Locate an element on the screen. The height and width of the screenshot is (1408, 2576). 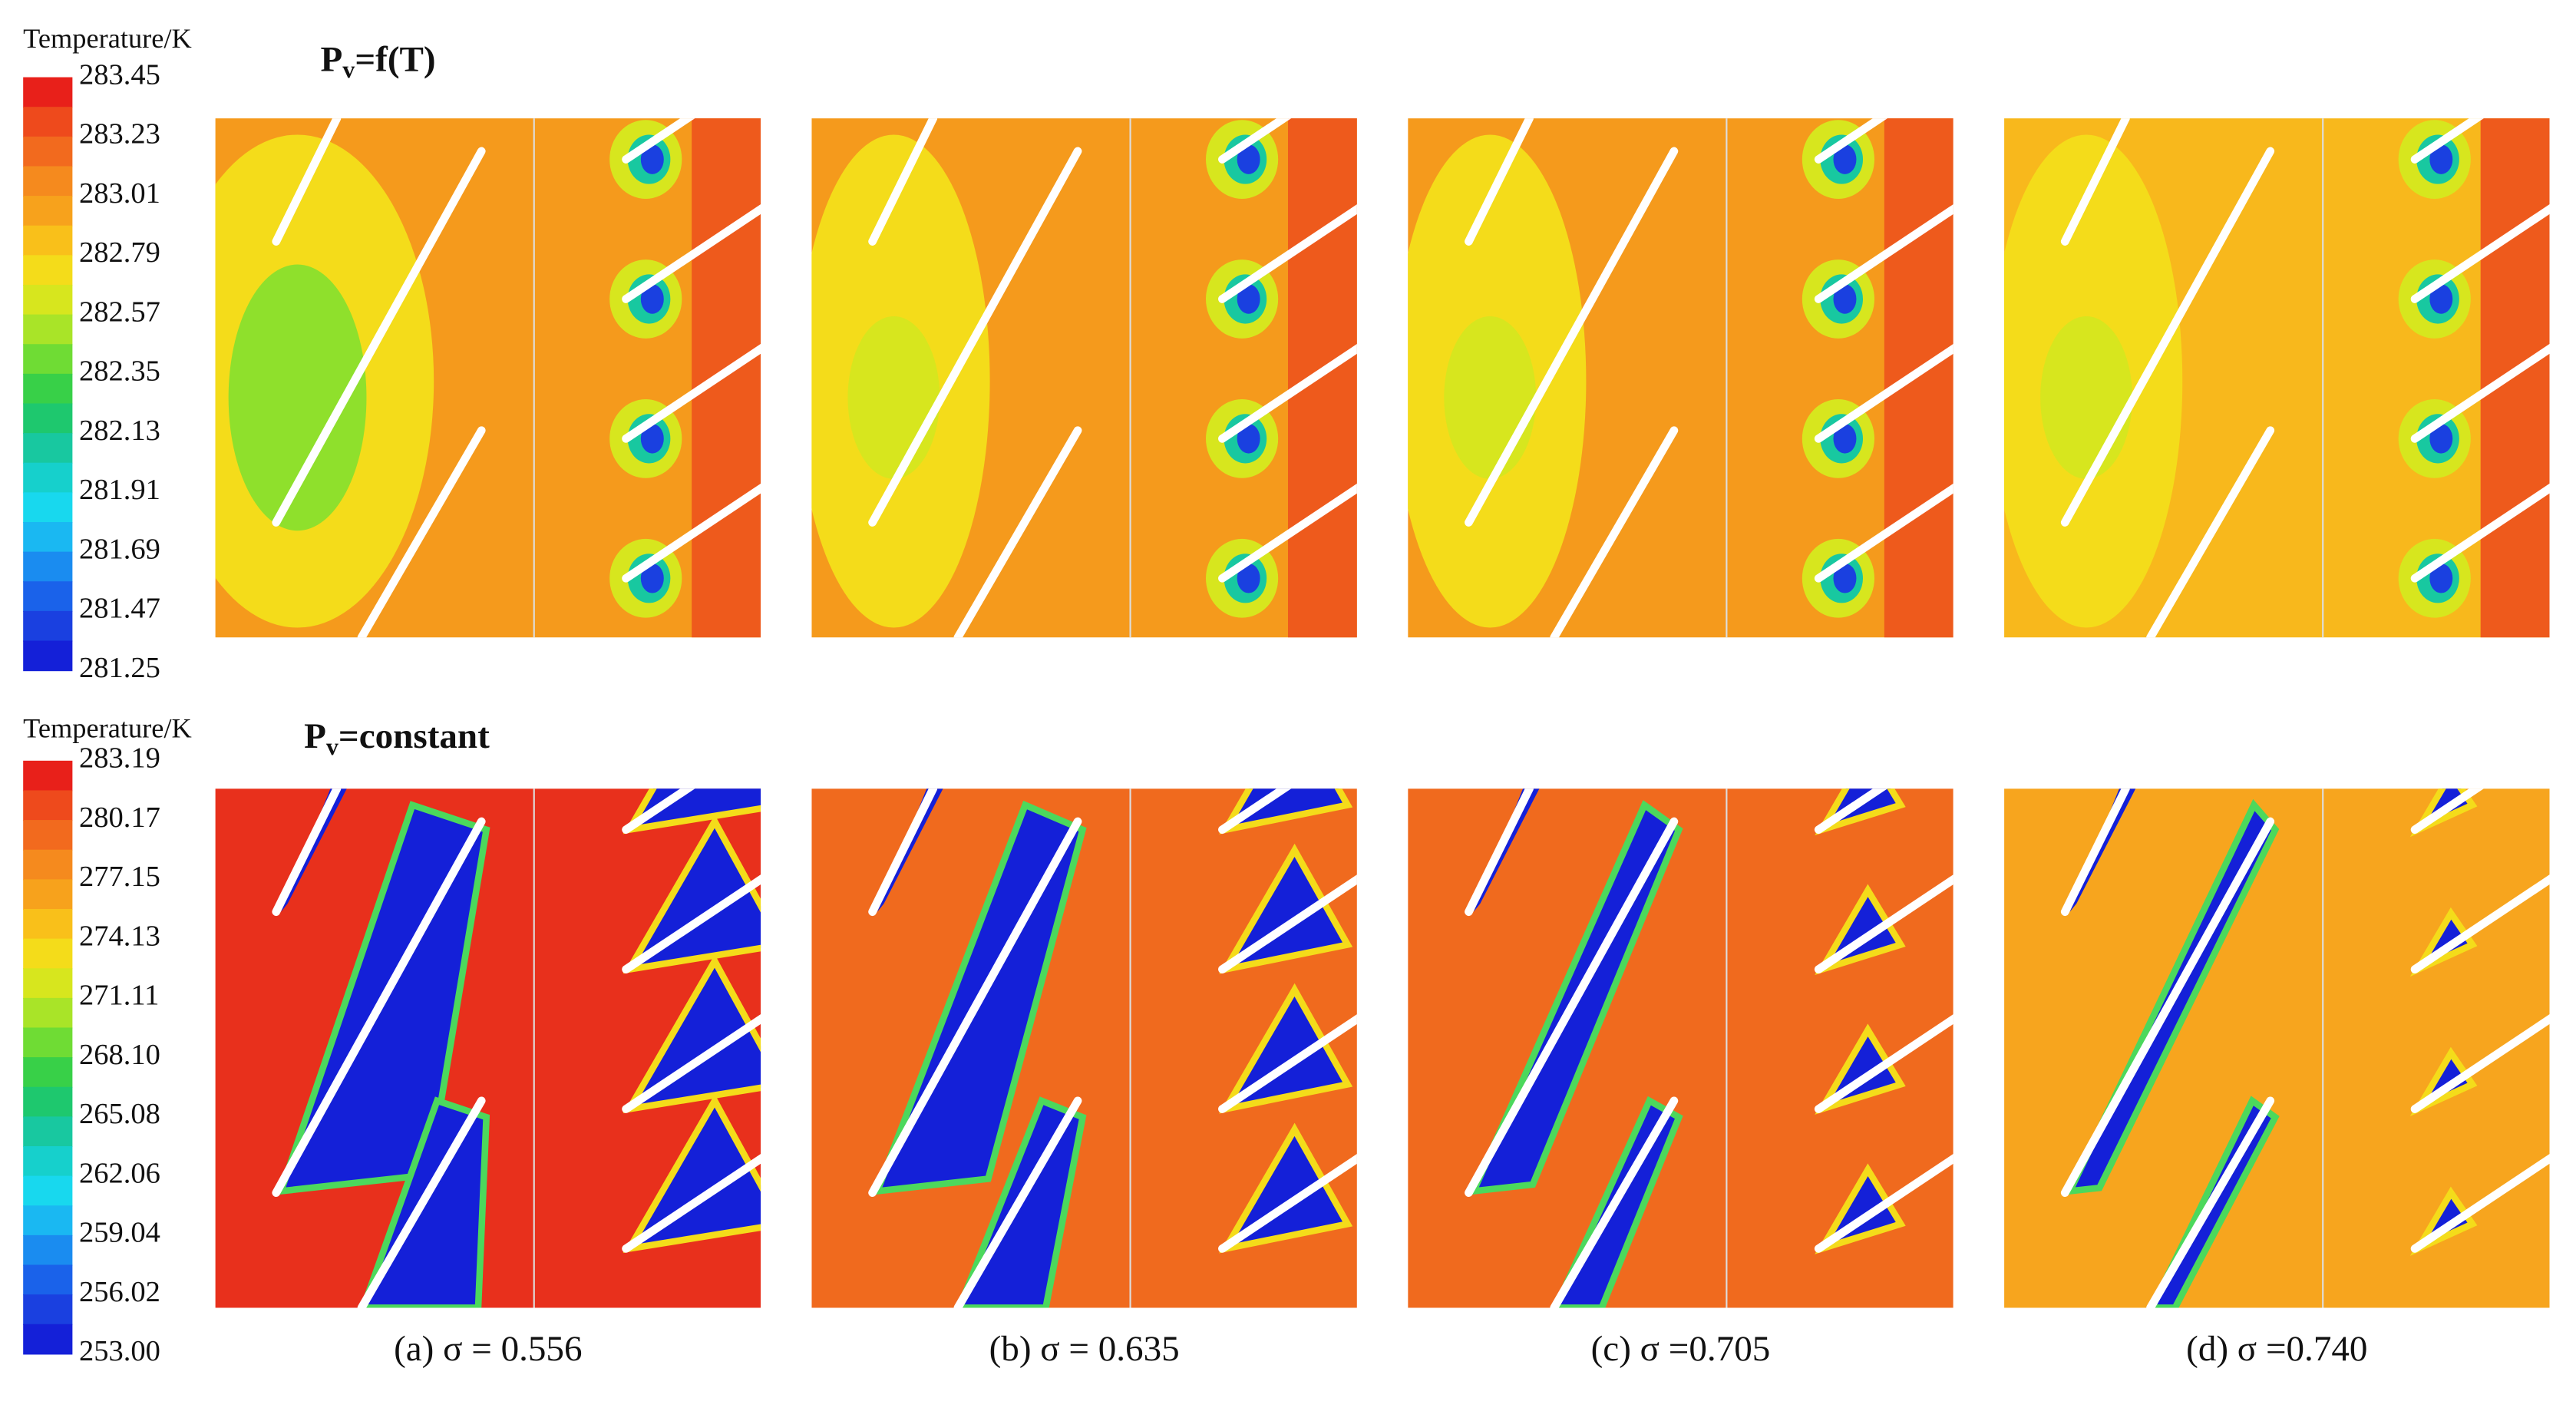
caption: (a) σ = 0.556 is located at coordinates (488, 1349).